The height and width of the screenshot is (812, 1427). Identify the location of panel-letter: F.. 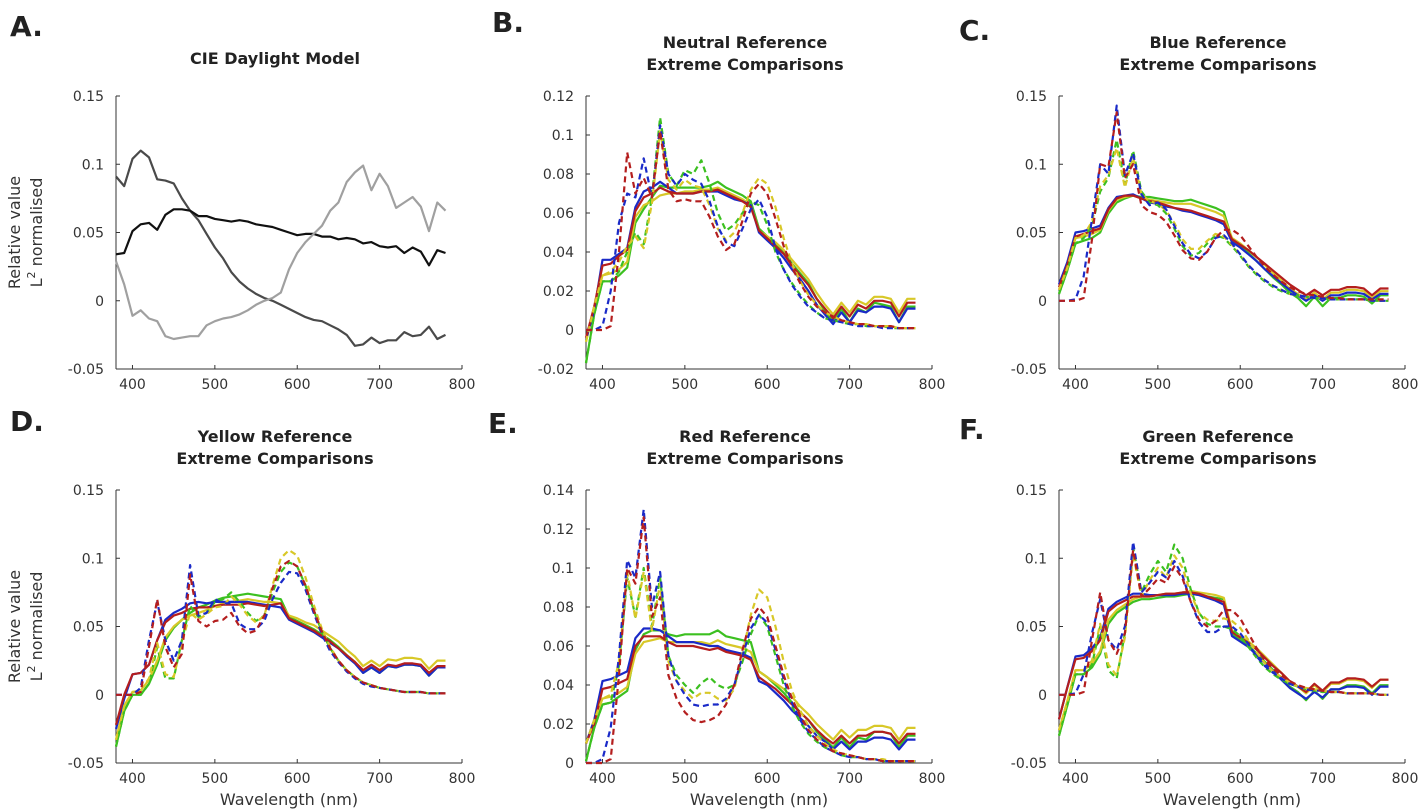
(972, 429).